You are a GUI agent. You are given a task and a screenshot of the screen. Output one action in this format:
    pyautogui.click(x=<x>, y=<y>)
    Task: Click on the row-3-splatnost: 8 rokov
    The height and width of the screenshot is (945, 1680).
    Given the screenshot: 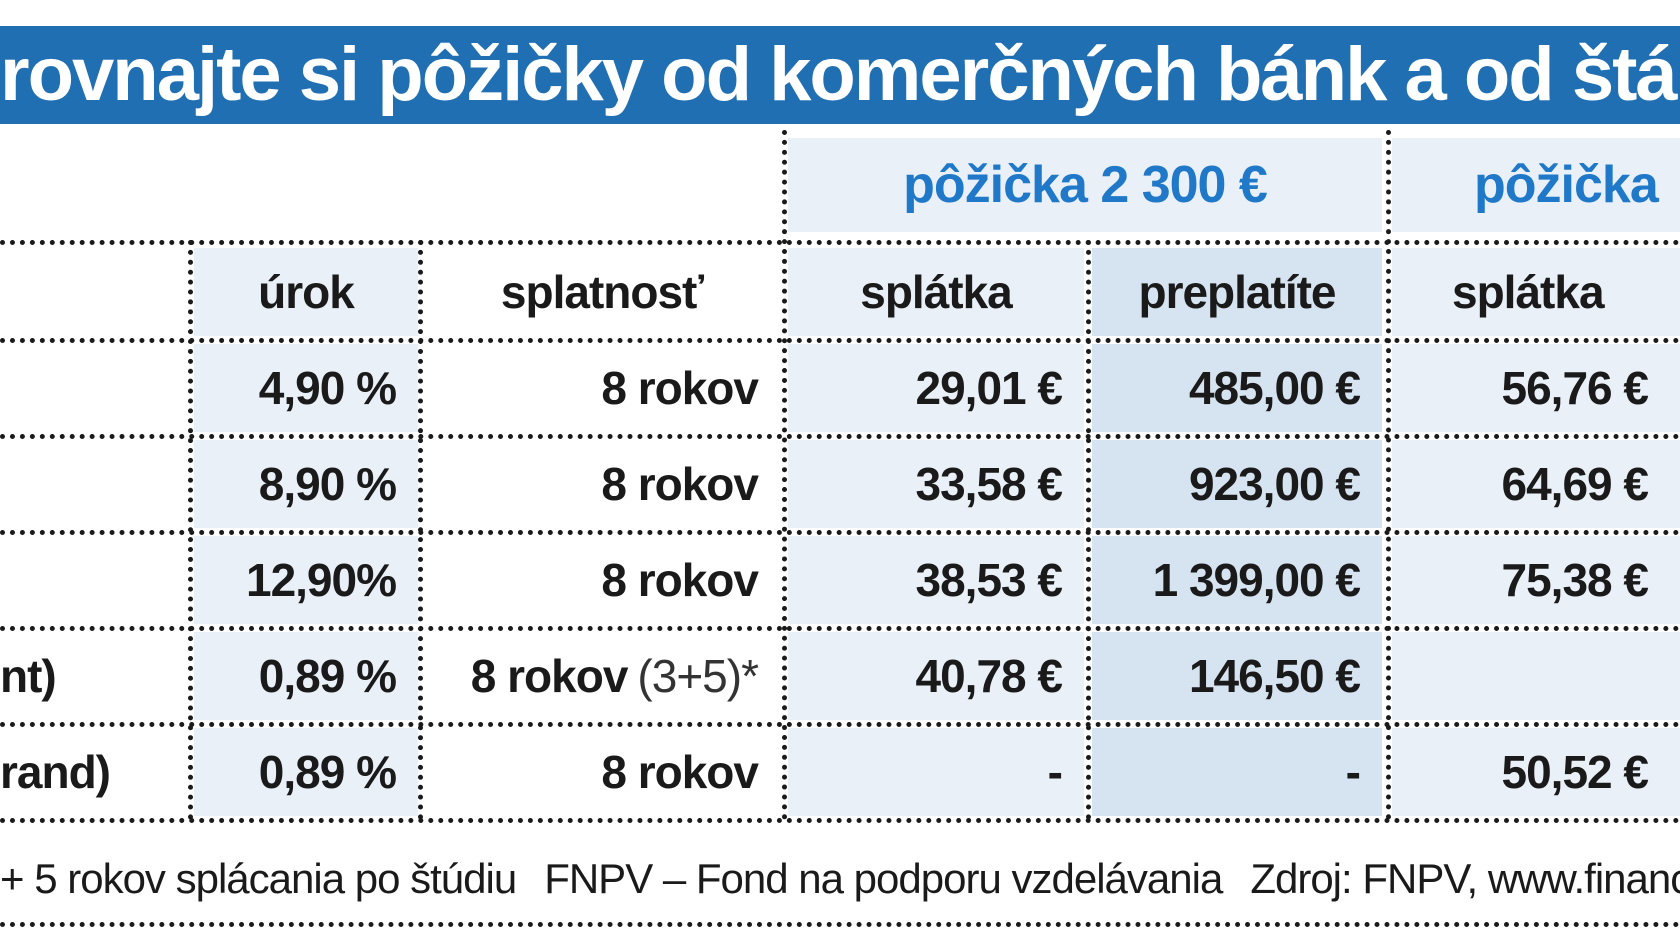 What is the action you would take?
    pyautogui.click(x=680, y=580)
    